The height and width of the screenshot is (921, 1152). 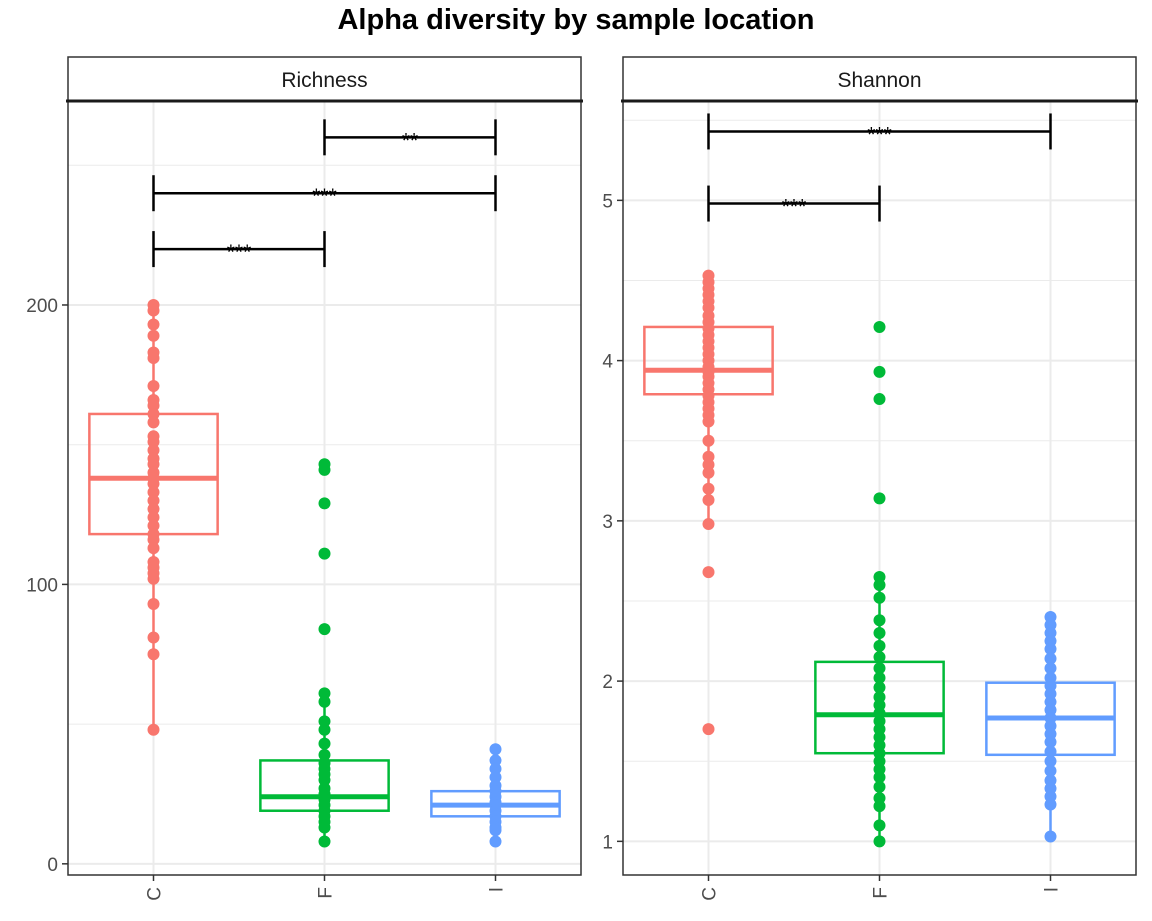 What do you see at coordinates (42, 585) in the screenshot?
I see `y-tick-label: 100` at bounding box center [42, 585].